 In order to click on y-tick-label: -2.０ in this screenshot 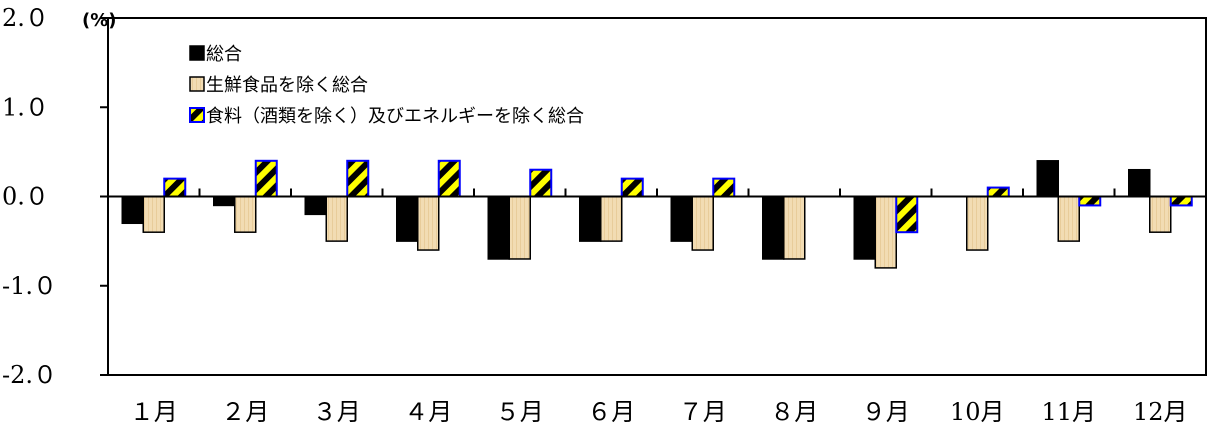, I will do `click(29, 375)`.